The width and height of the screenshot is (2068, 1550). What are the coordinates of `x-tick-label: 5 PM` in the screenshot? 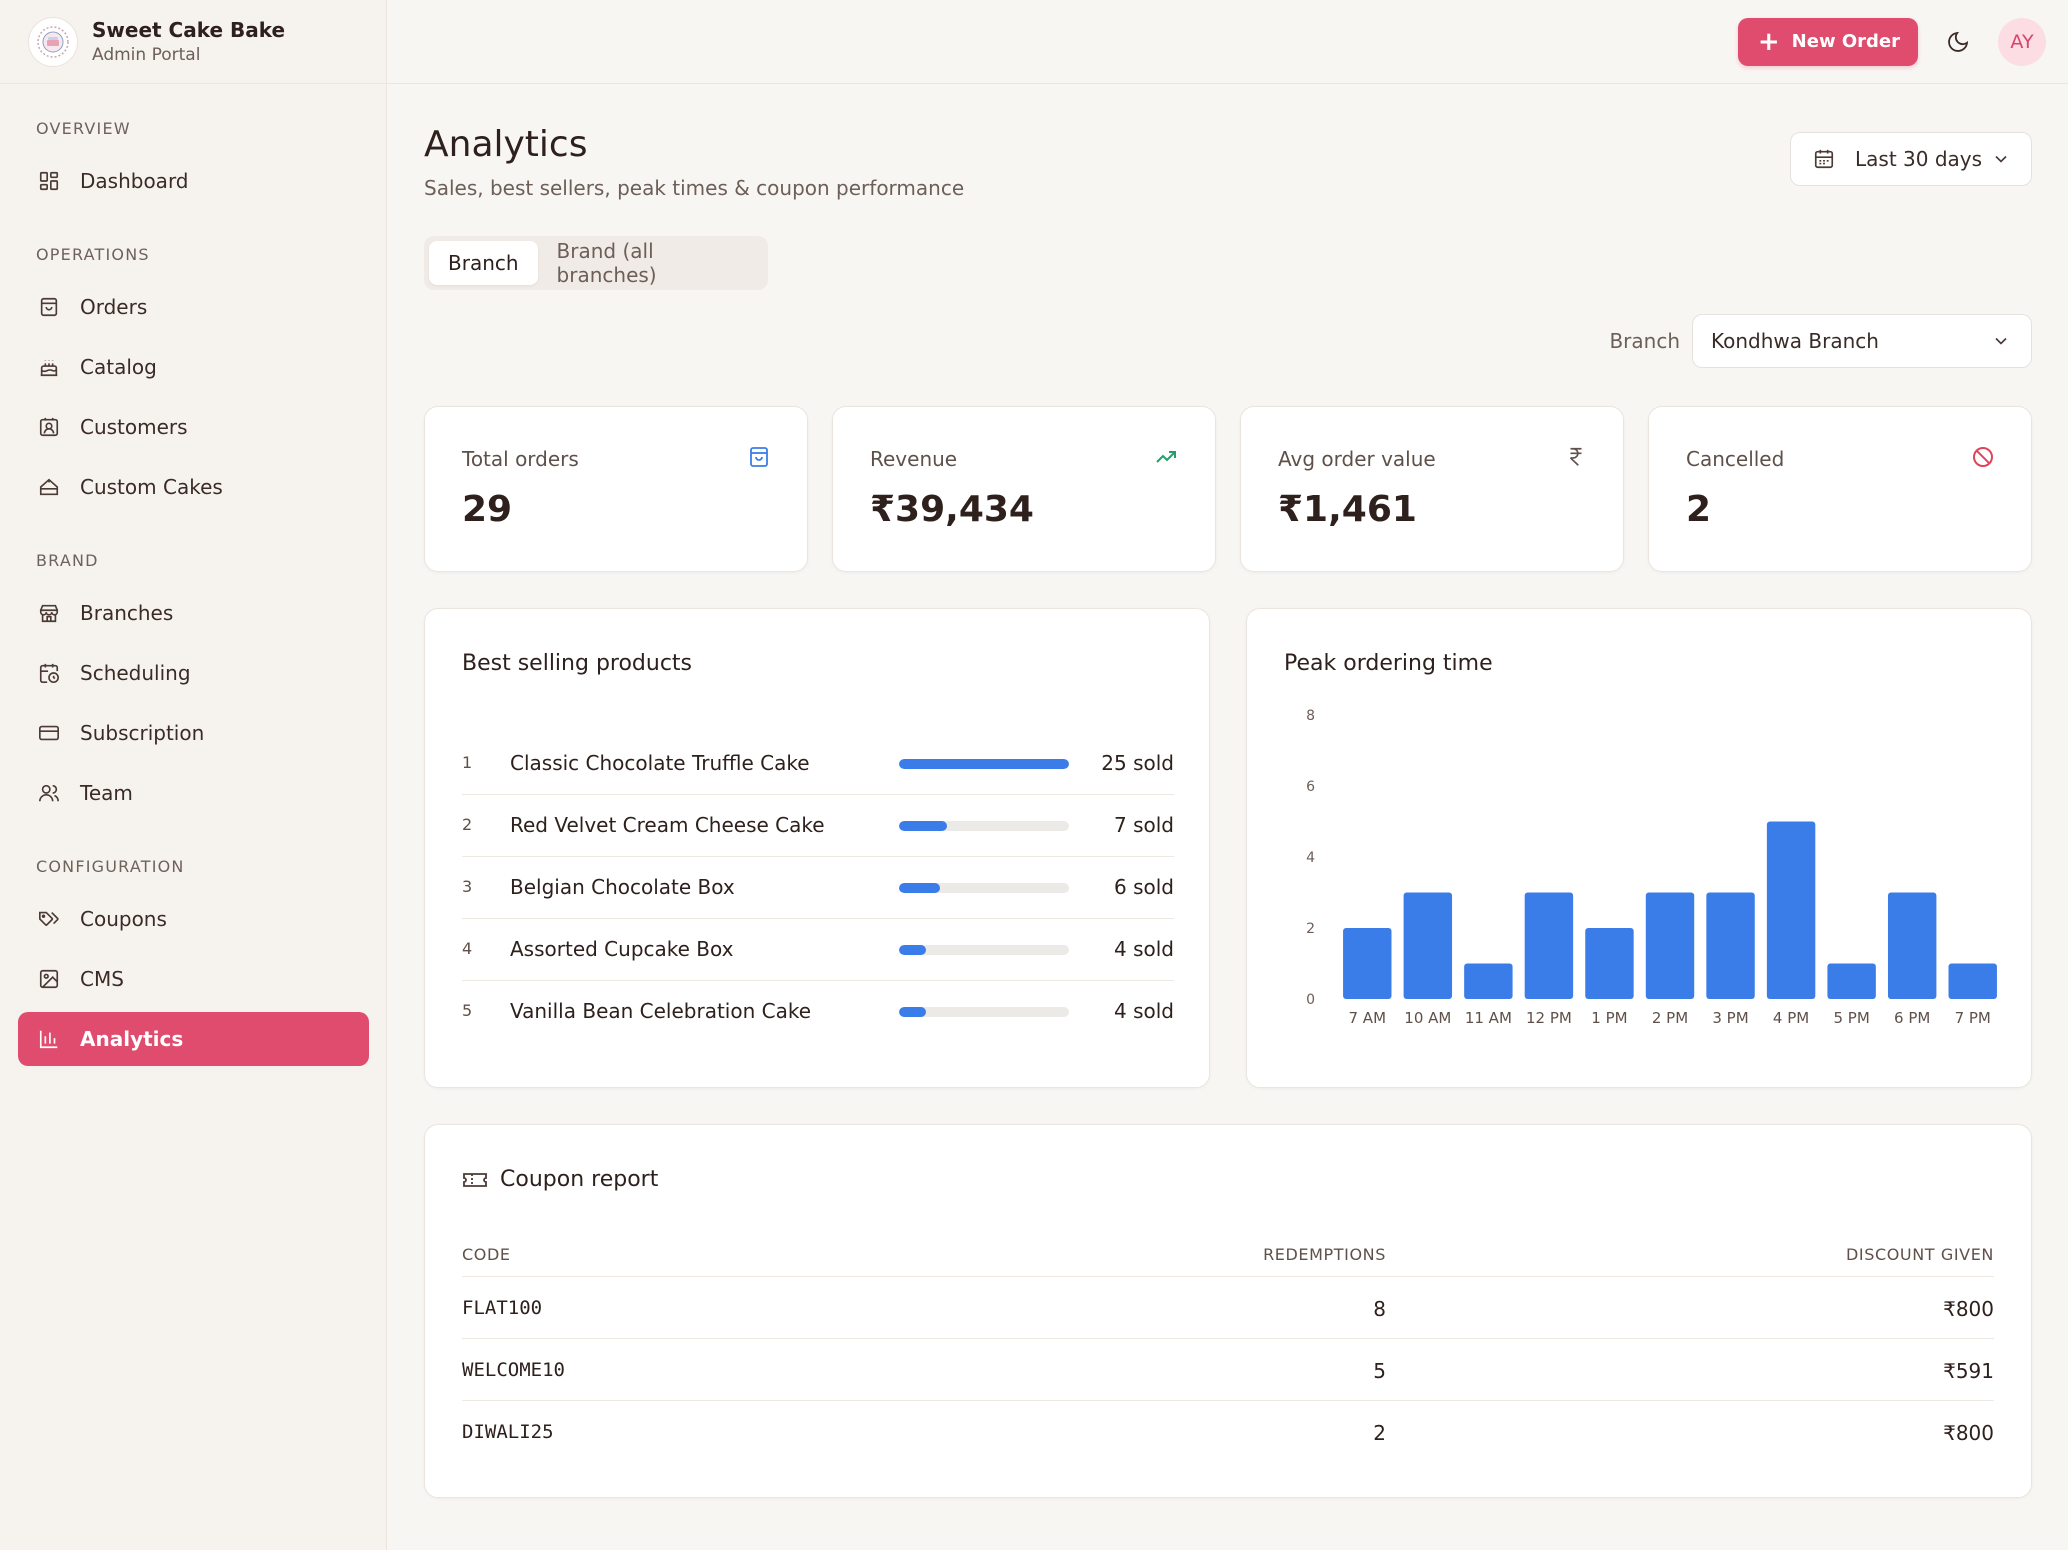 It's located at (1851, 1018).